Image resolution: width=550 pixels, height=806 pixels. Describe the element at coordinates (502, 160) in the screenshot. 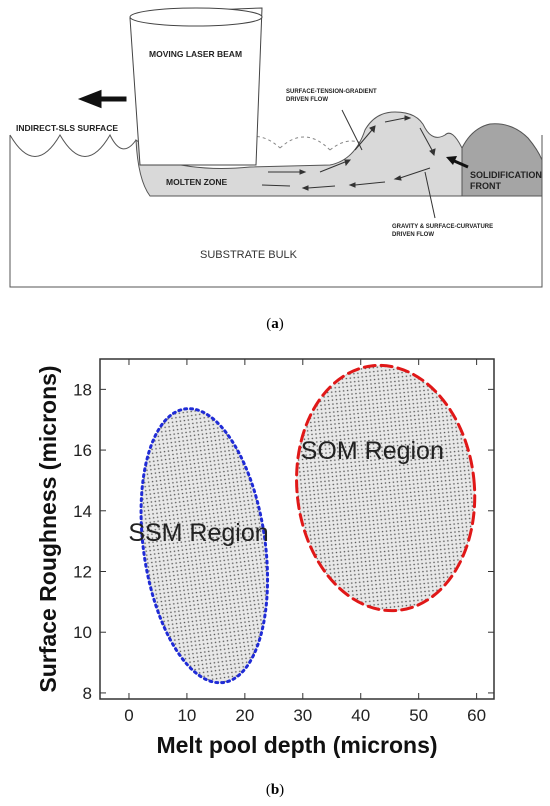

I see `solidified-region` at that location.